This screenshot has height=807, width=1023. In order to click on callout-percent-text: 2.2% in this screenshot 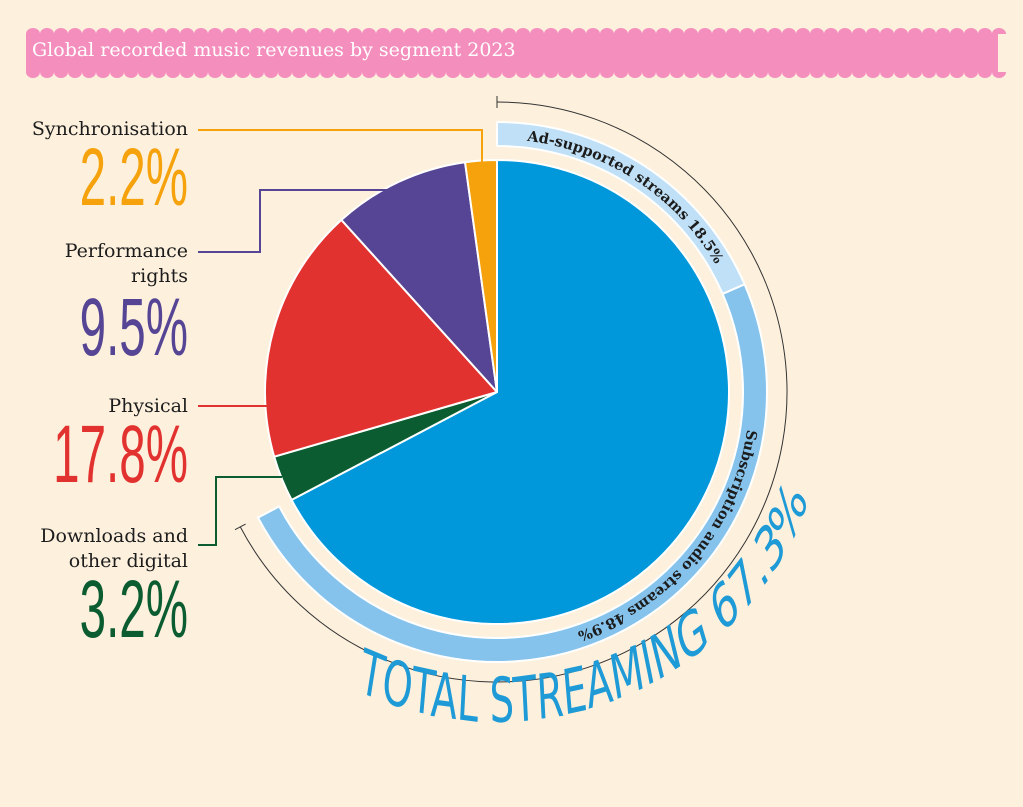, I will do `click(134, 178)`.